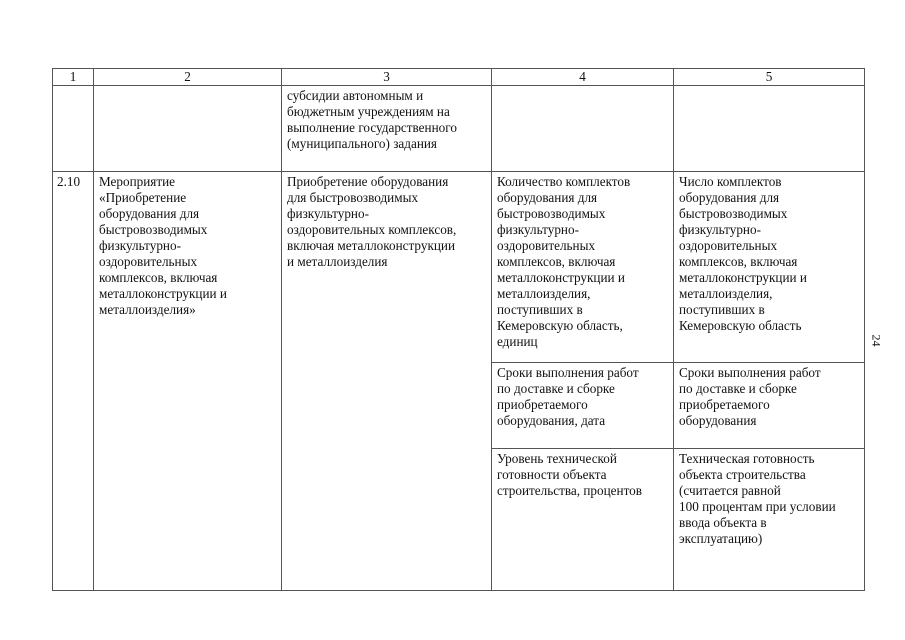 This screenshot has width=905, height=640. Describe the element at coordinates (73, 77) in the screenshot. I see `header-col-1: 1` at that location.